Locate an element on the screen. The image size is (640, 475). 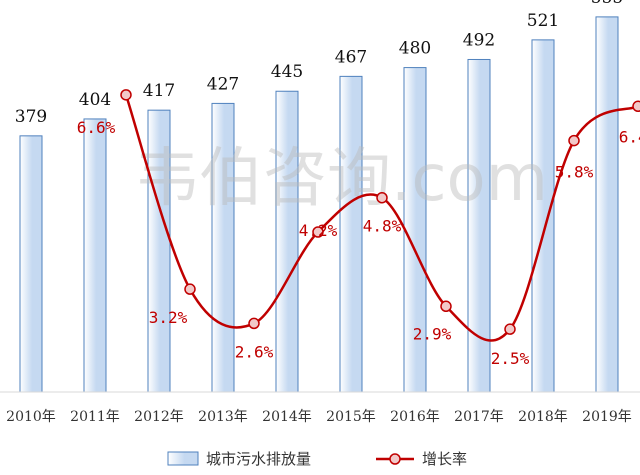
rate-value-label: 2.9% is located at coordinates (432, 333).